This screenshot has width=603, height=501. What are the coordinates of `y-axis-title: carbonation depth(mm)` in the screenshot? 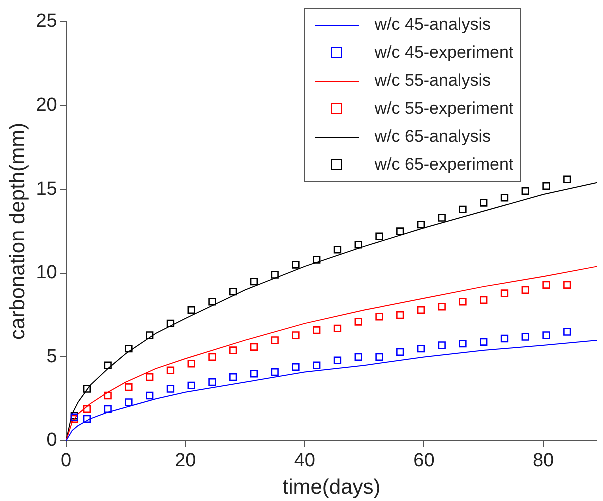 It's located at (18, 231).